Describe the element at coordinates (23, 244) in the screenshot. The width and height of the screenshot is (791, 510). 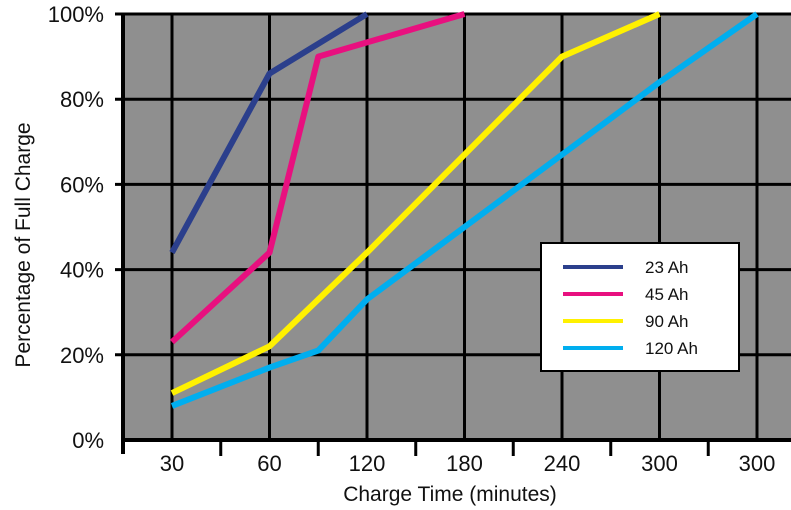
I see `y-axis-title: Percentage of Full Charge` at that location.